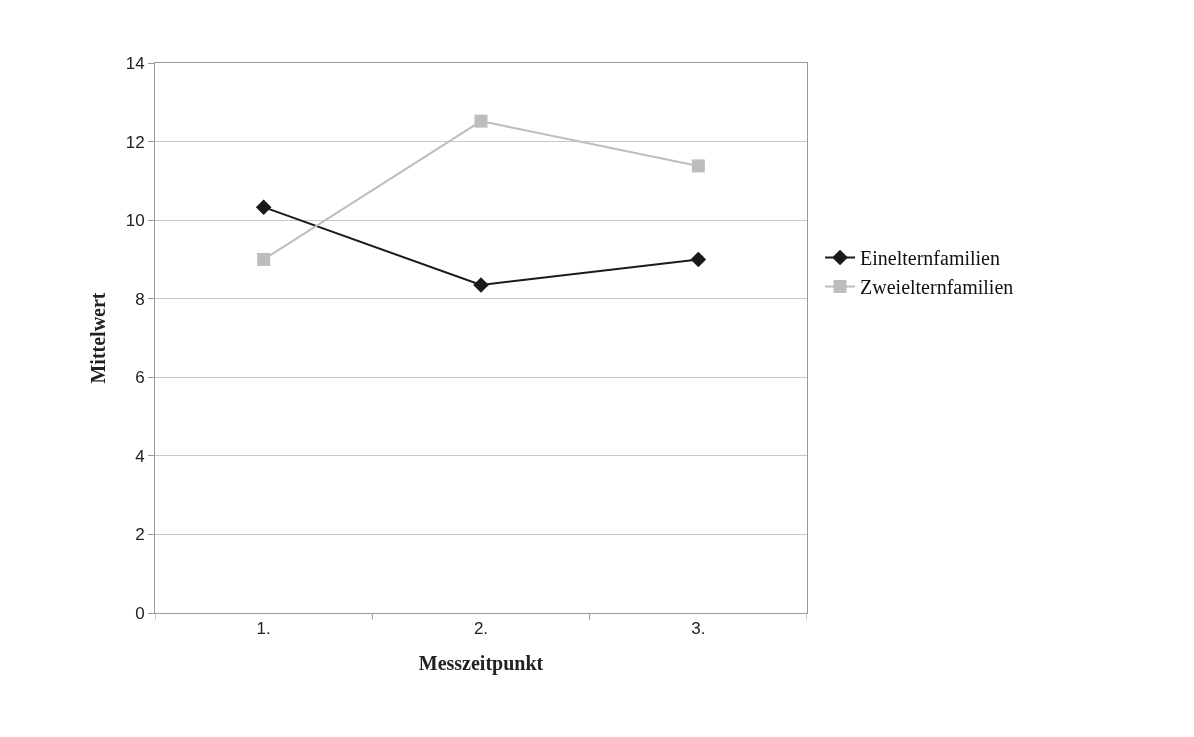 This screenshot has height=737, width=1194. What do you see at coordinates (698, 629) in the screenshot?
I see `x-tick-label: 3.` at bounding box center [698, 629].